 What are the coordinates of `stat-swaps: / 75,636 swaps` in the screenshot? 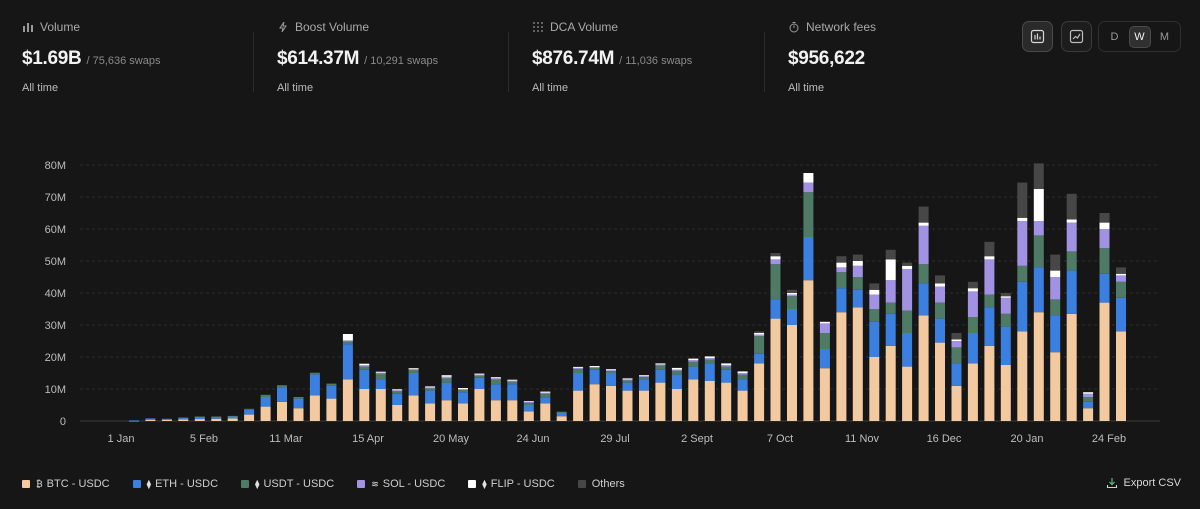 It's located at (123, 61).